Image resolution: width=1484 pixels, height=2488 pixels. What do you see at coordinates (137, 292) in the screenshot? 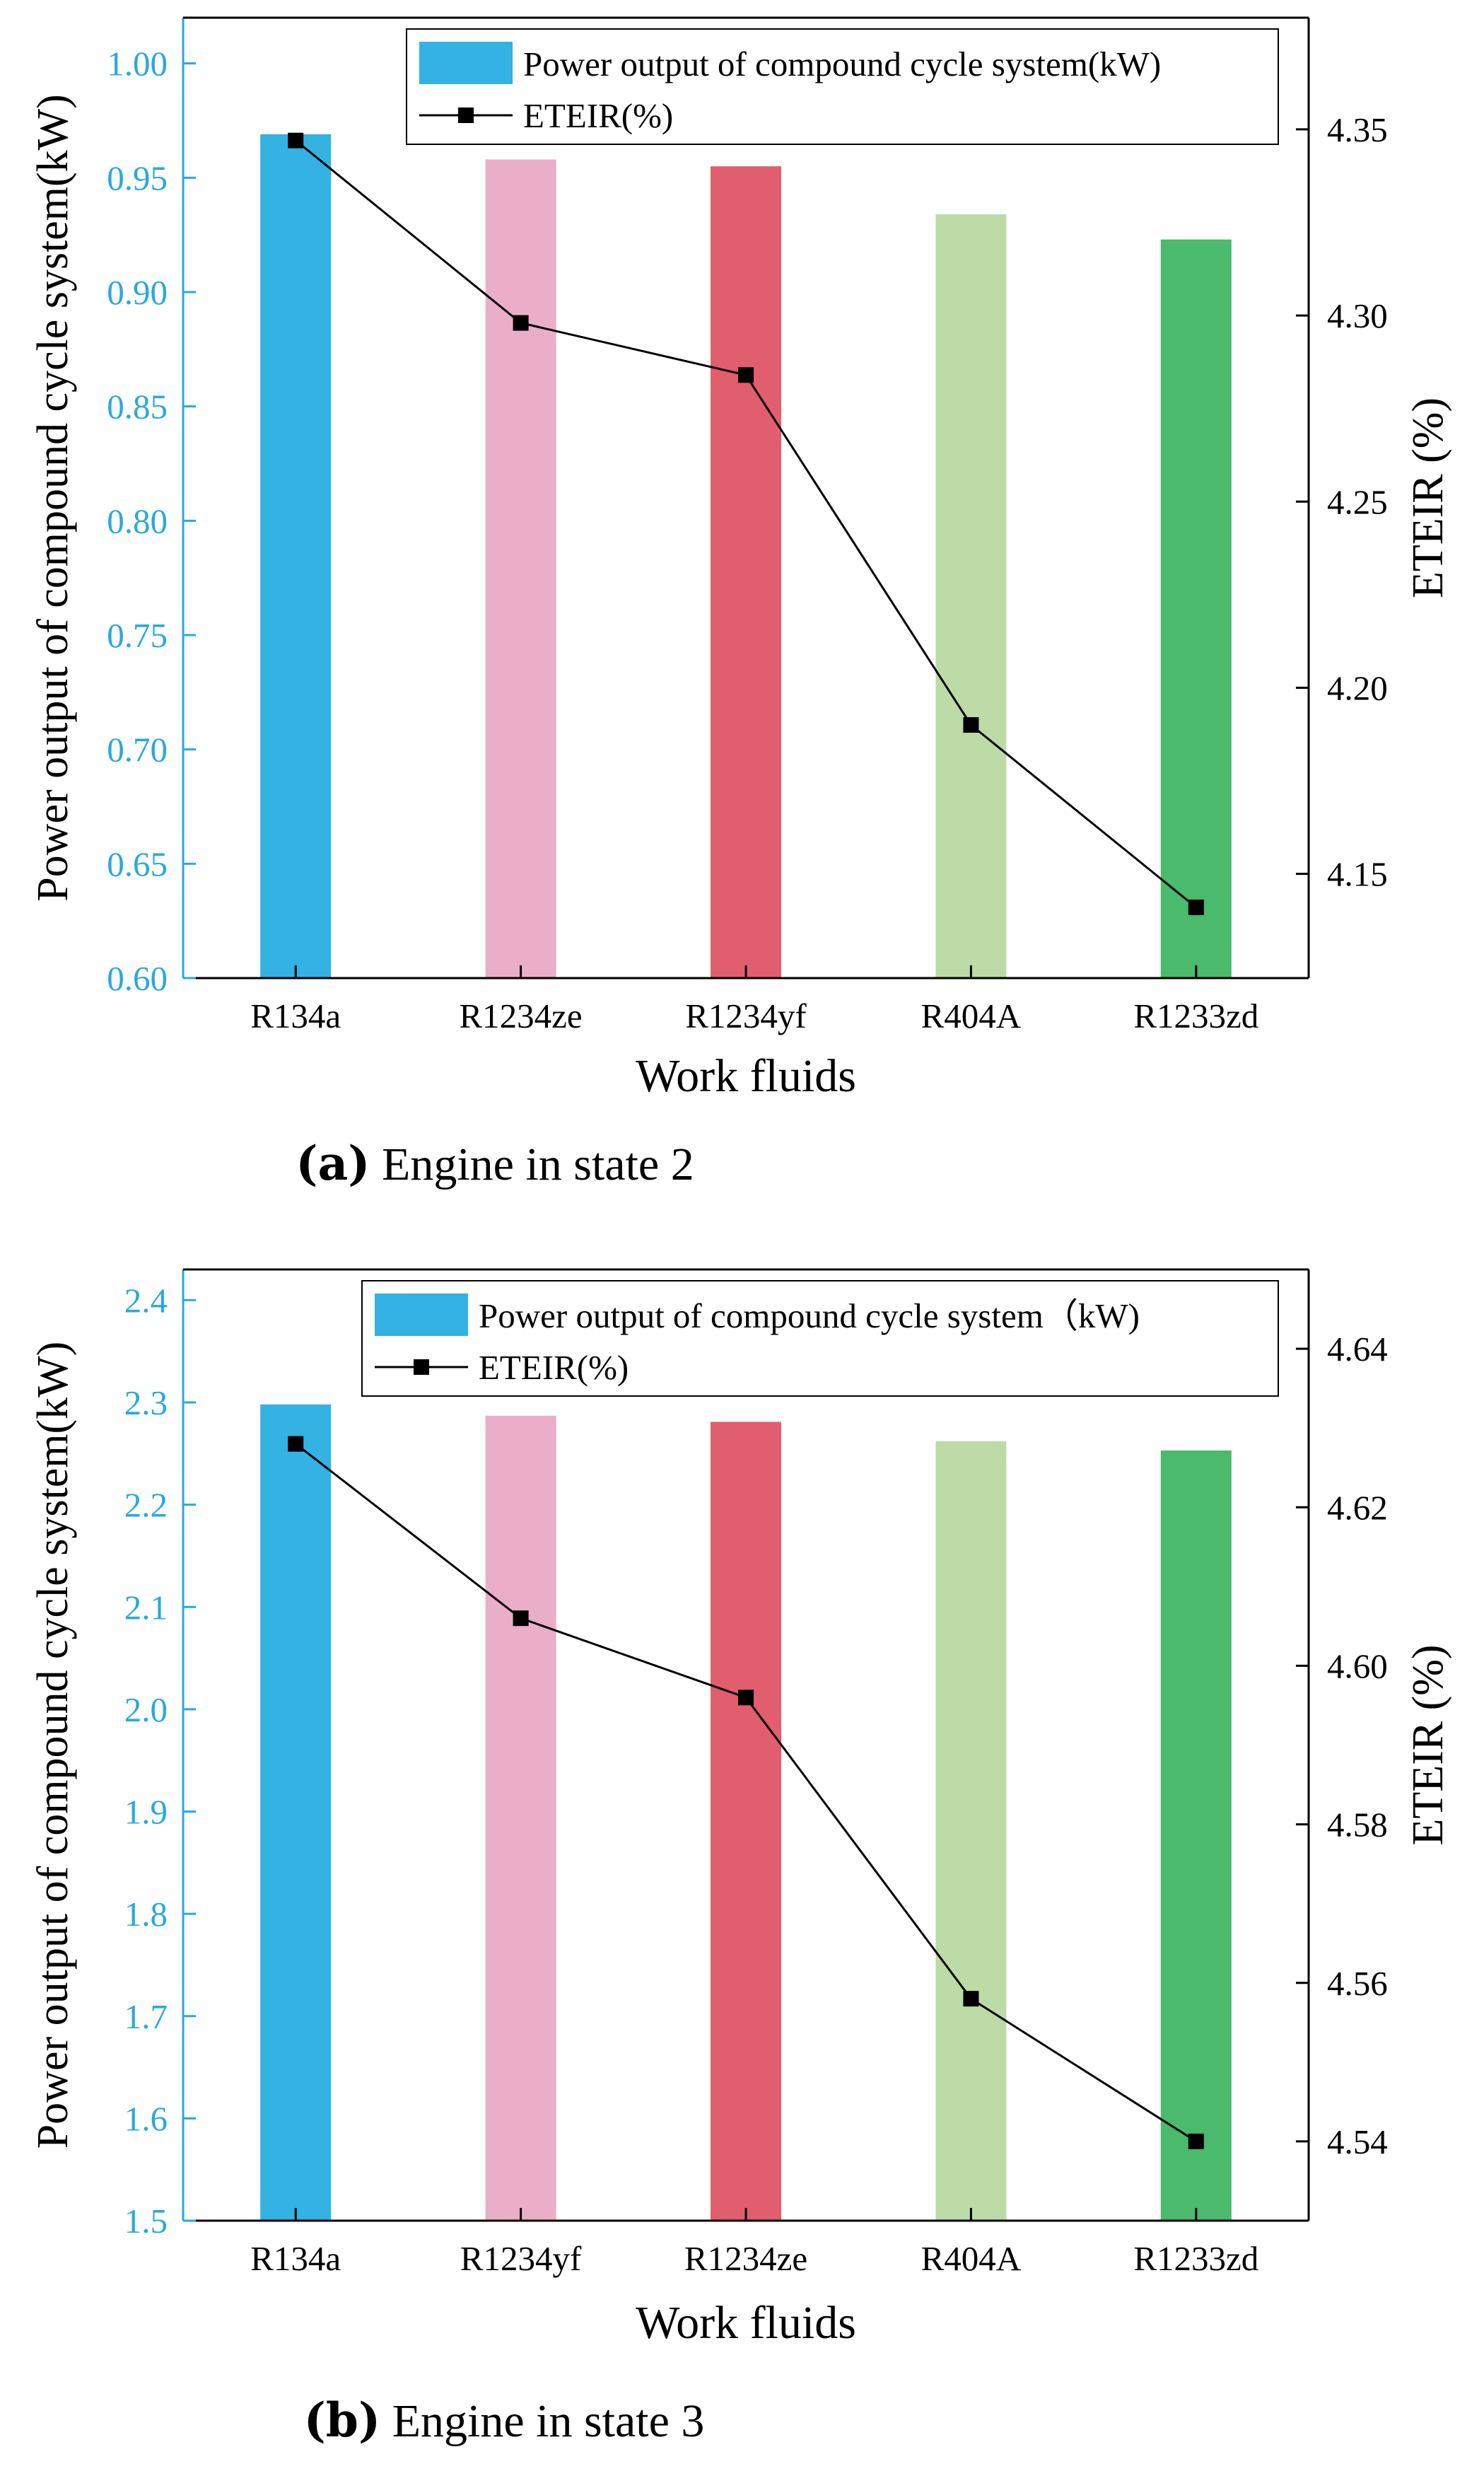
I see `left-tick-label: 0.90` at bounding box center [137, 292].